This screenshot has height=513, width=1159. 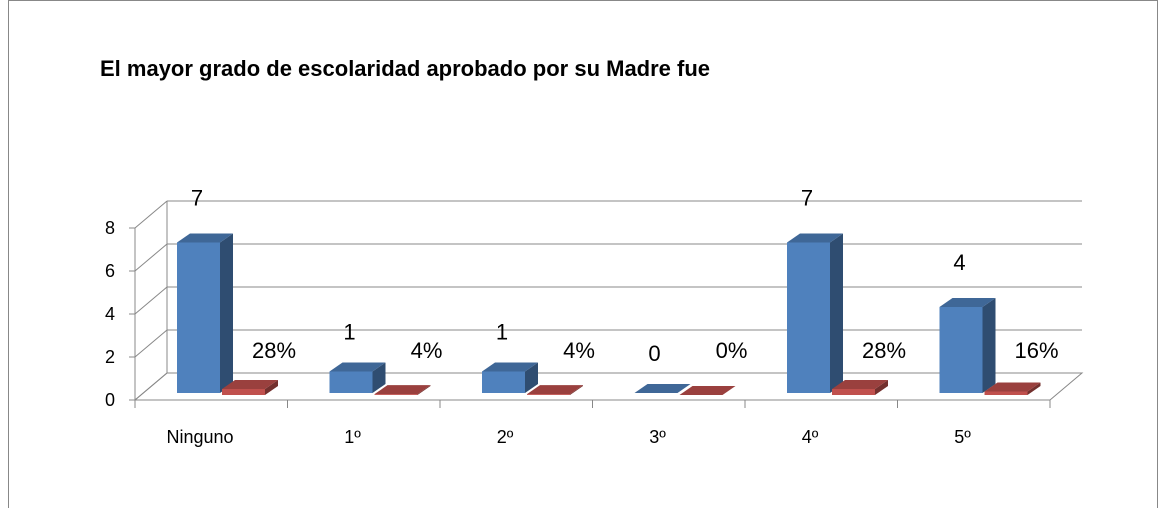 I want to click on x-tick-label: 3º, so click(x=657, y=437).